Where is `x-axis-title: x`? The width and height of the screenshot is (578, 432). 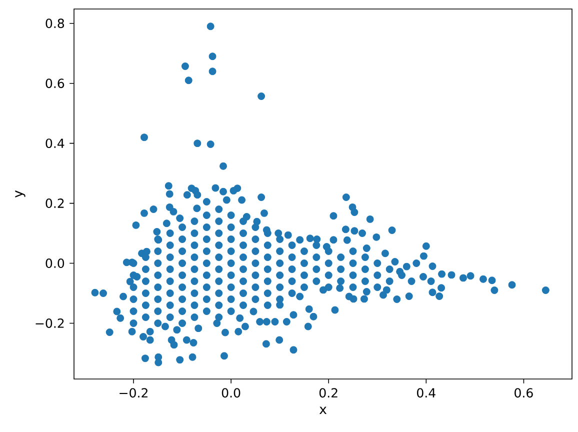
x-axis-title: x is located at coordinates (323, 410).